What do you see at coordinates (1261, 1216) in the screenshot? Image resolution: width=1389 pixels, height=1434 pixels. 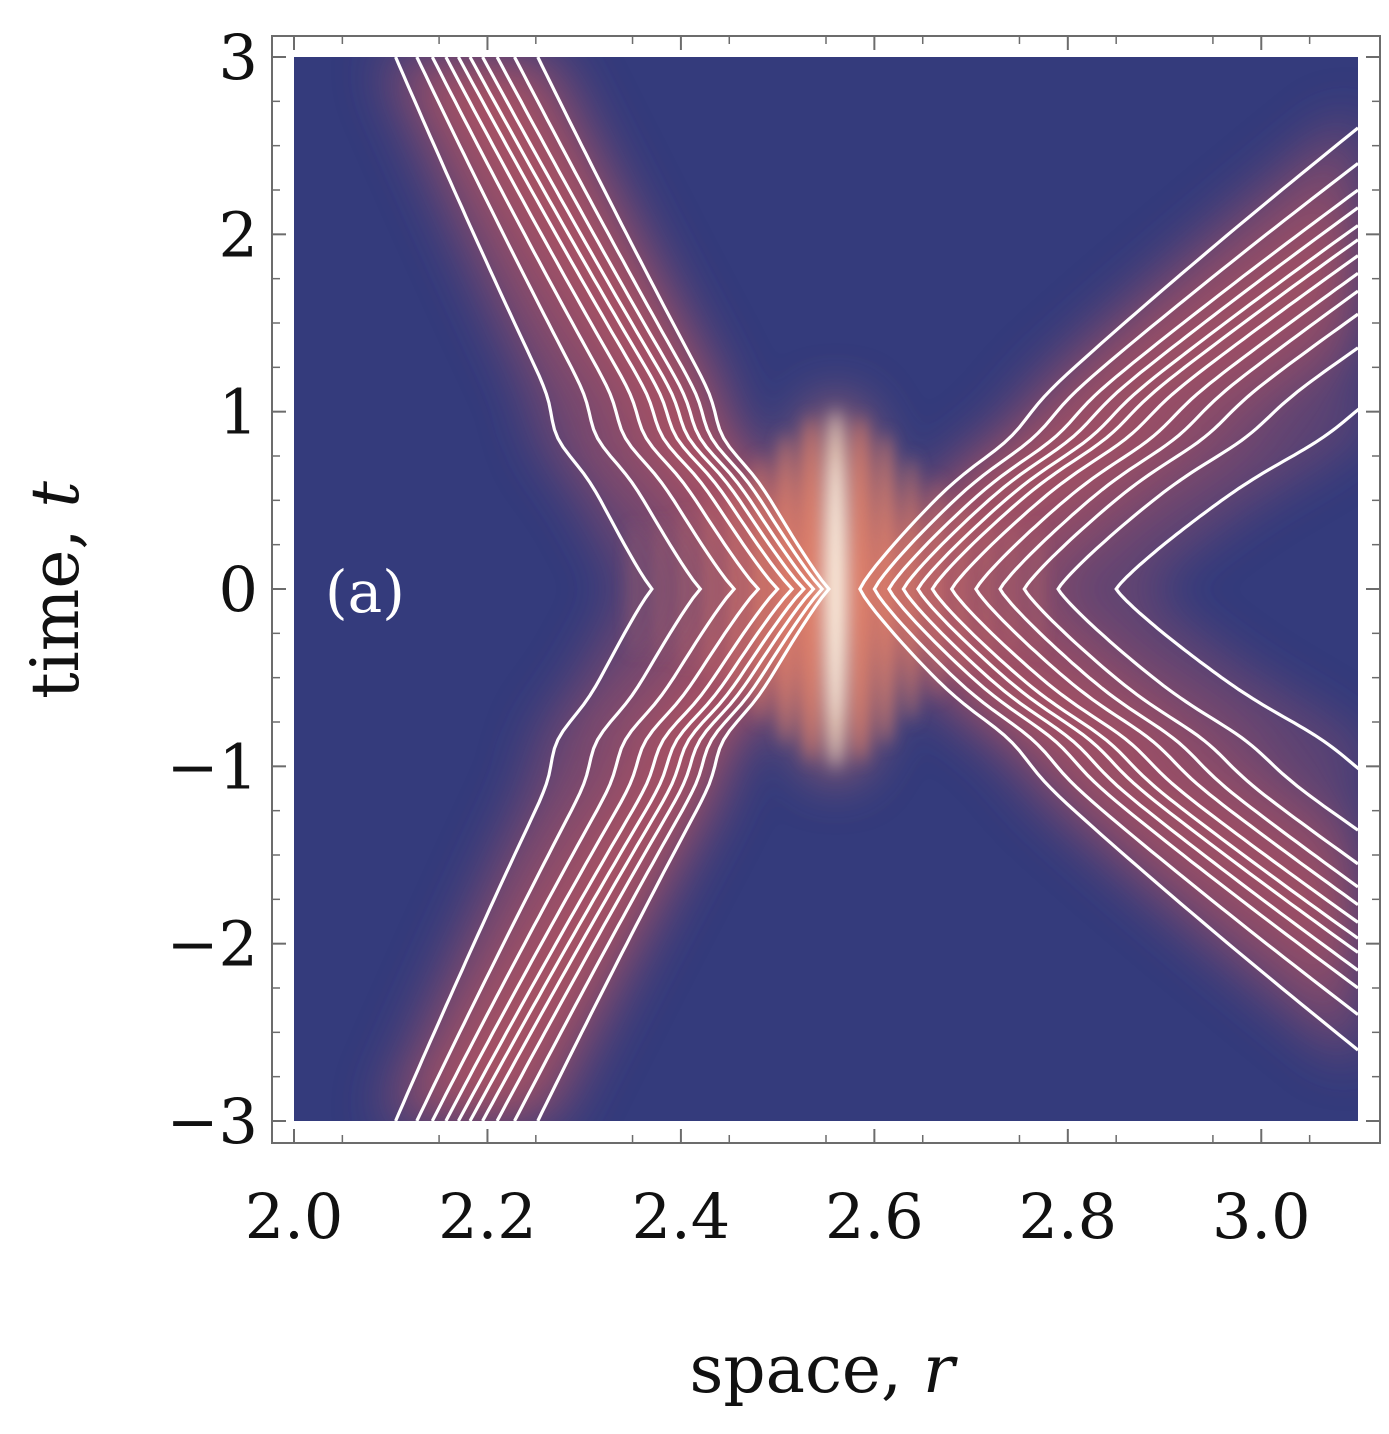 I see `x-tick-label: 3.0` at bounding box center [1261, 1216].